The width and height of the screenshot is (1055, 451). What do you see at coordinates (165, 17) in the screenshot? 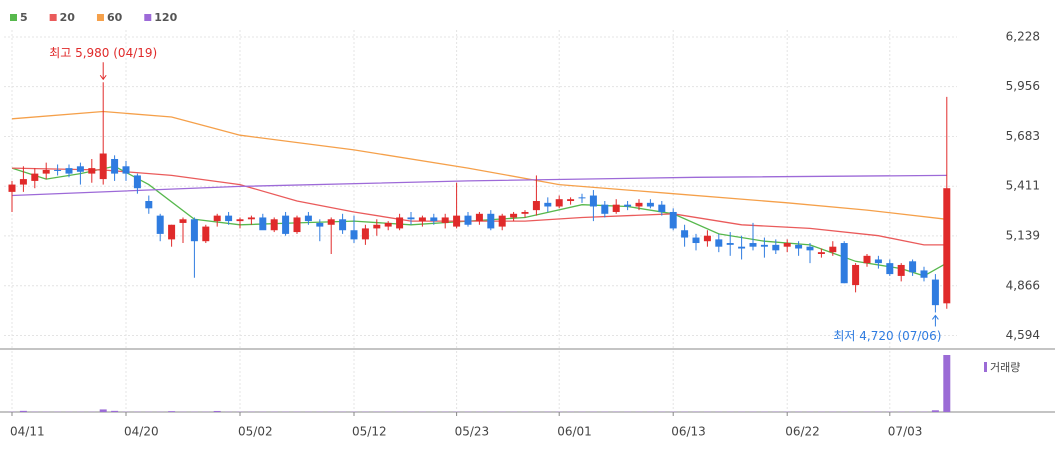
I see `legend-label: 120` at bounding box center [165, 17].